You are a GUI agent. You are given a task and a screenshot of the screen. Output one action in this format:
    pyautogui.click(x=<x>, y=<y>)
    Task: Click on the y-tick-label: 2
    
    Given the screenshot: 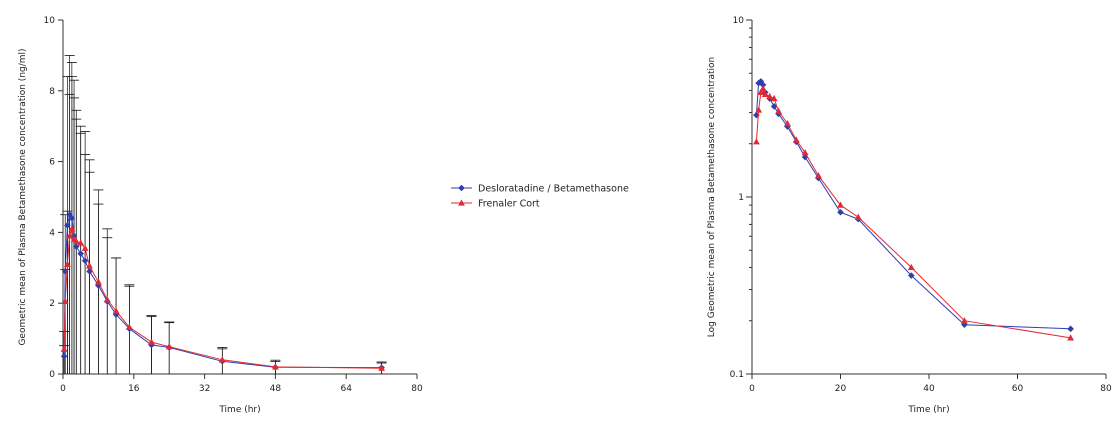 What is the action you would take?
    pyautogui.click(x=52, y=304)
    